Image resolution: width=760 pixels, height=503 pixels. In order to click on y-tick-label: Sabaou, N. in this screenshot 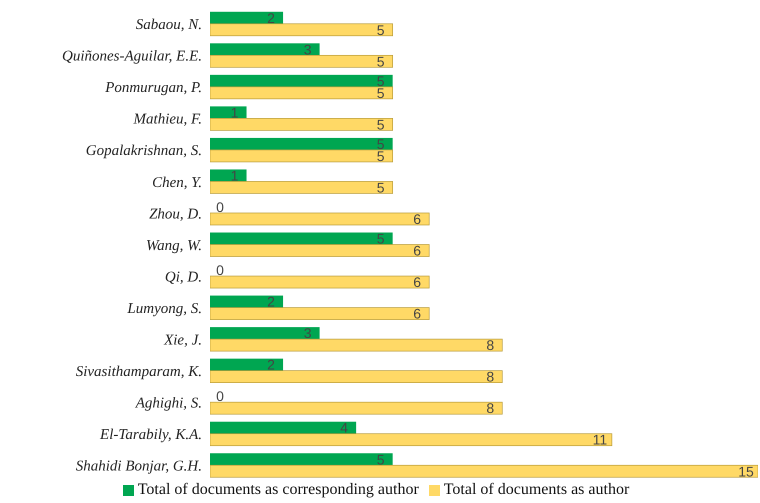, I will do `click(169, 25)`.